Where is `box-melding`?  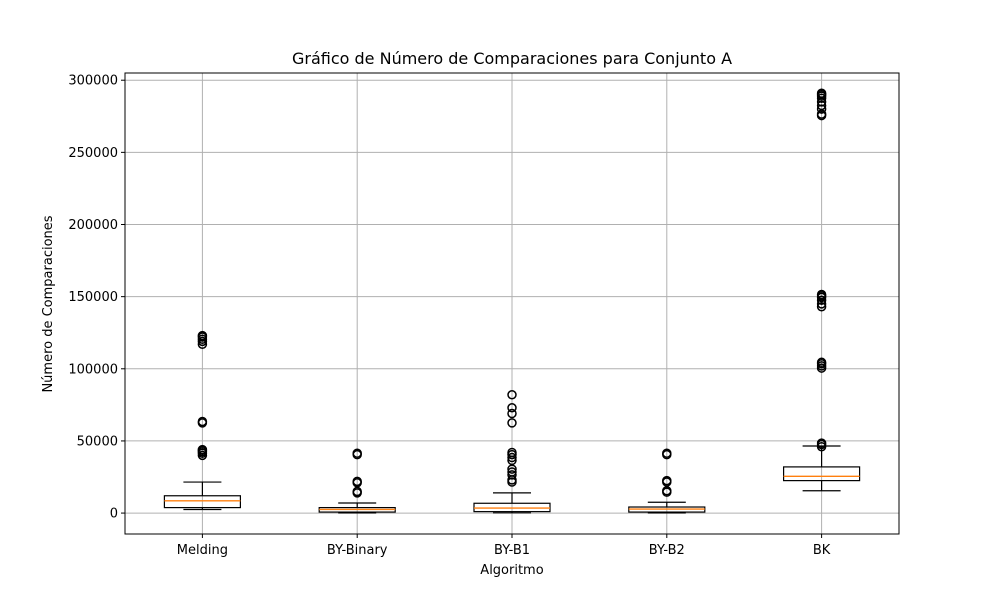 box-melding is located at coordinates (202, 420).